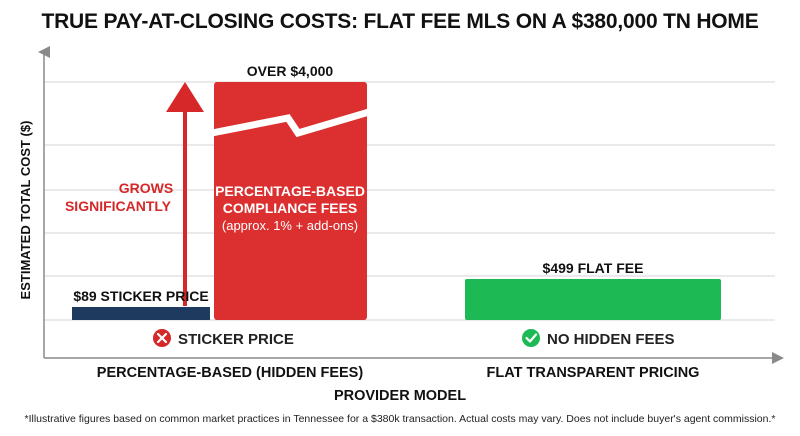 Image resolution: width=800 pixels, height=436 pixels. What do you see at coordinates (290, 191) in the screenshot?
I see `red-bar-text-line1: PERCENTAGE-BASED` at bounding box center [290, 191].